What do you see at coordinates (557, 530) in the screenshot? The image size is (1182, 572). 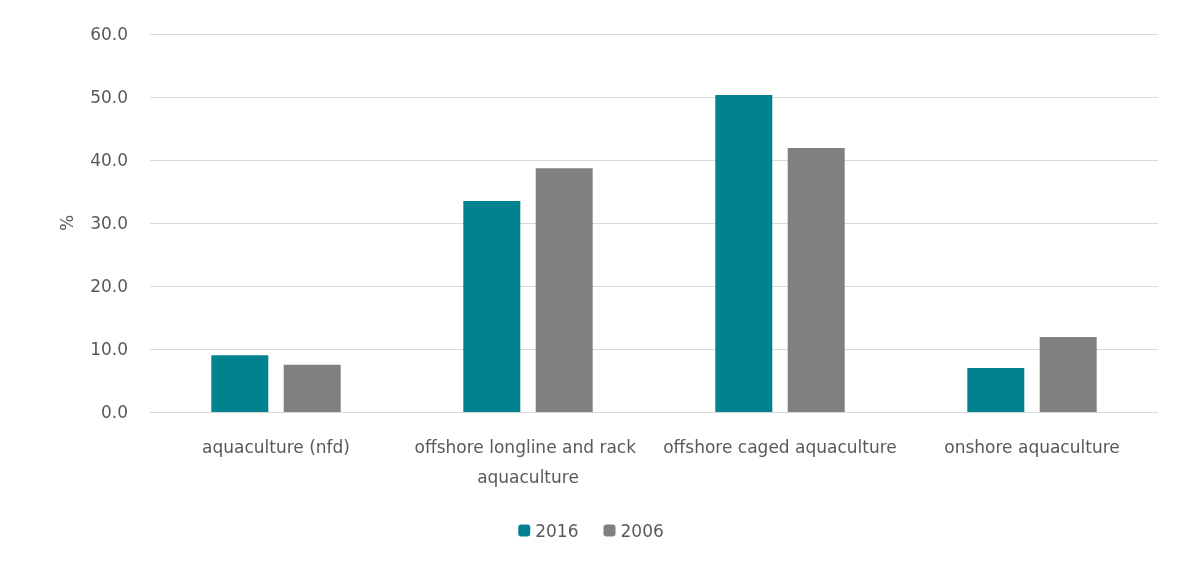 I see `legend-label: 2016` at bounding box center [557, 530].